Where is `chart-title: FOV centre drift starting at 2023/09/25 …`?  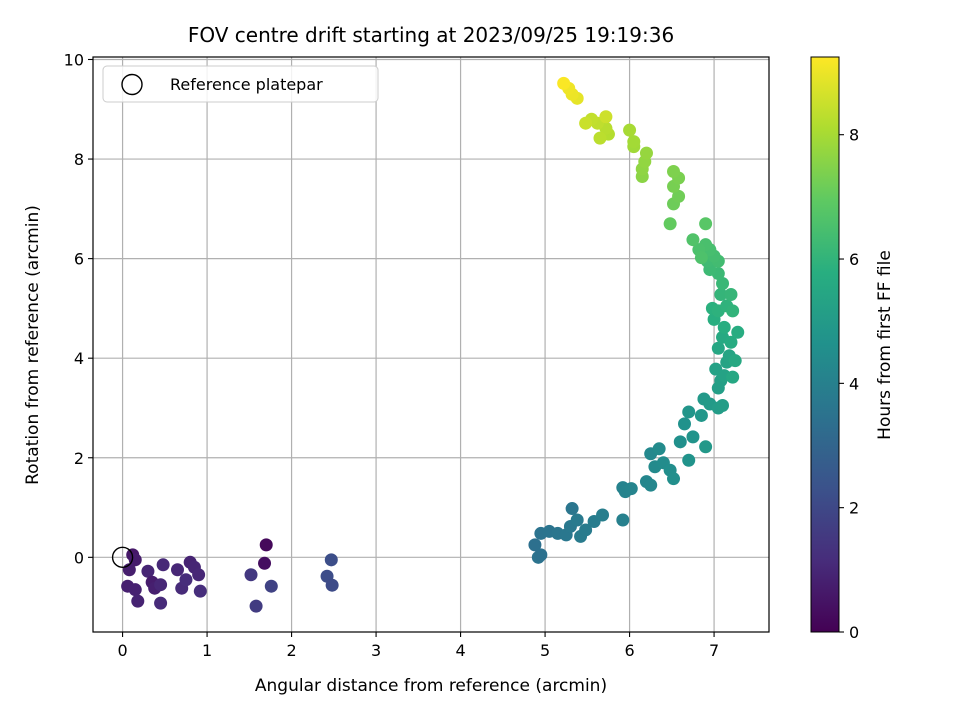 chart-title: FOV centre drift starting at 2023/09/25 … is located at coordinates (431, 35).